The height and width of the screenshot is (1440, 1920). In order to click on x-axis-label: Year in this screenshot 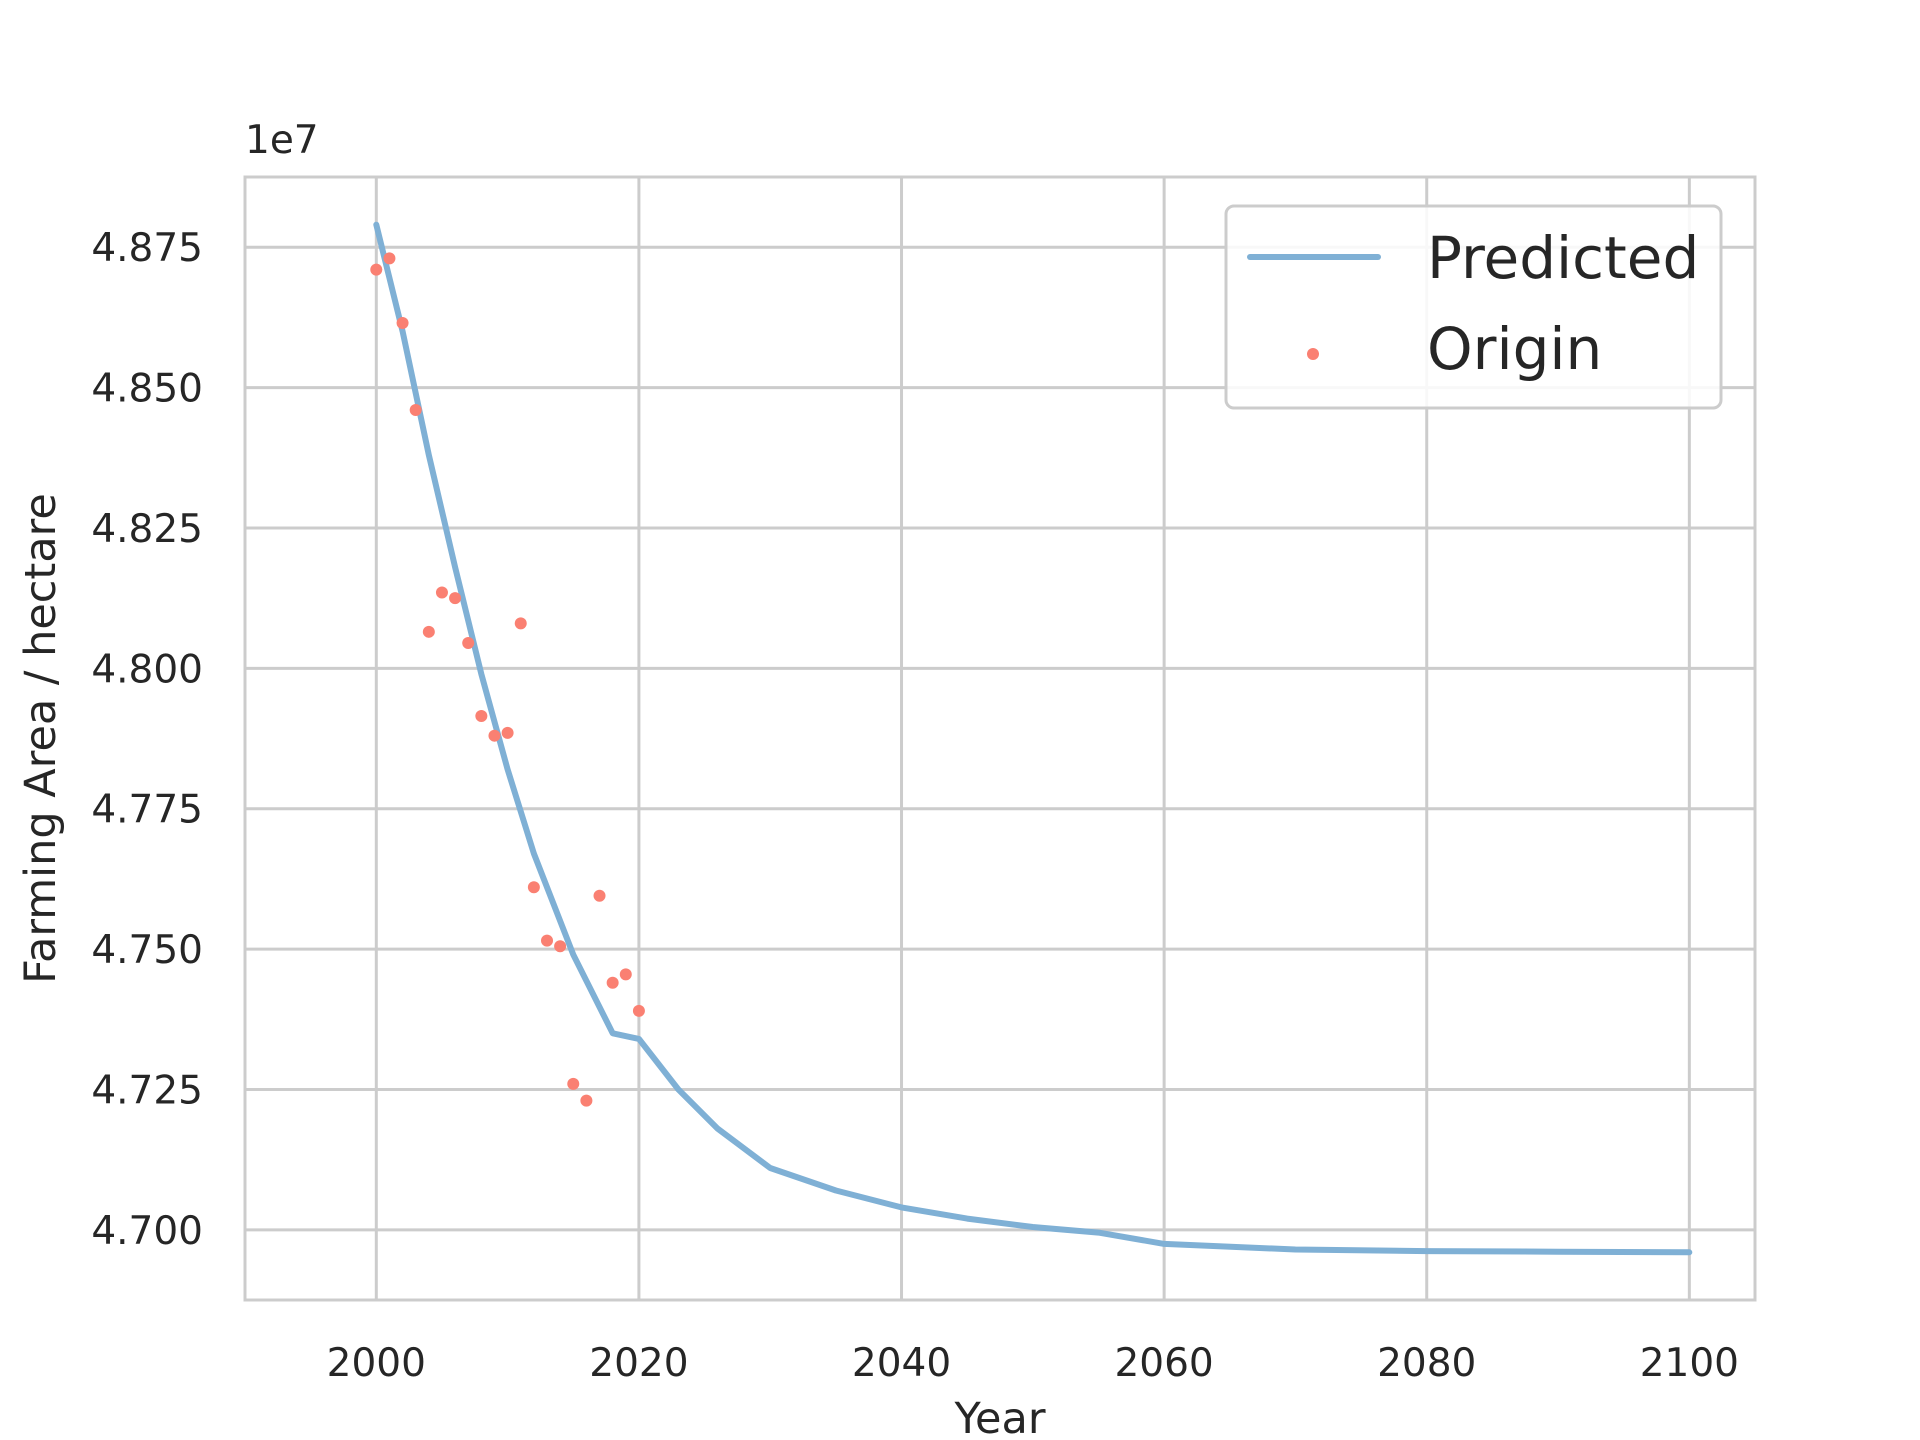, I will do `click(999, 1417)`.